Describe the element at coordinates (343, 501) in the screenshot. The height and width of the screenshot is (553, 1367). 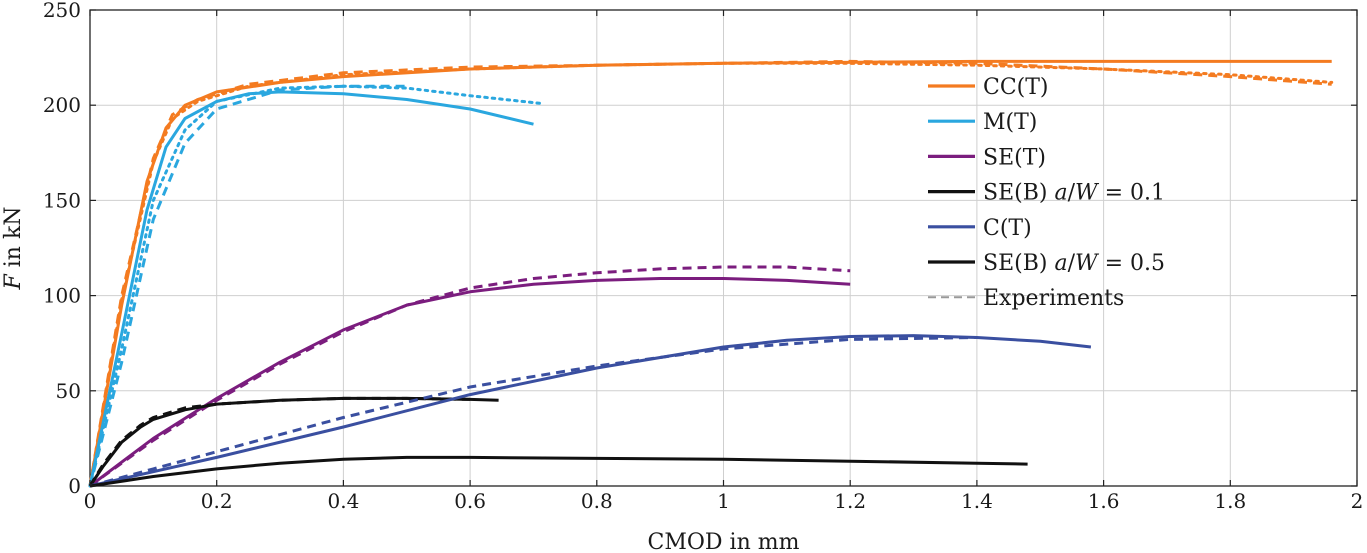
I see `x-tick-label: 0.4` at that location.